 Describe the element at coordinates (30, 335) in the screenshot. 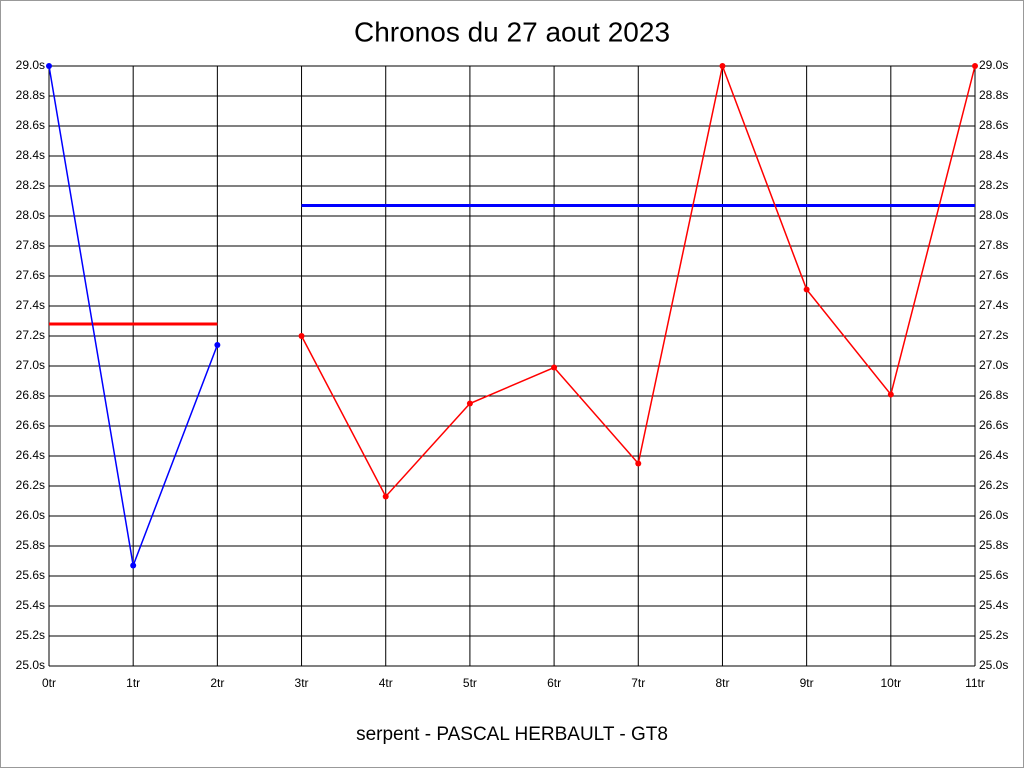

I see `y-tick-label: 27.2s` at that location.